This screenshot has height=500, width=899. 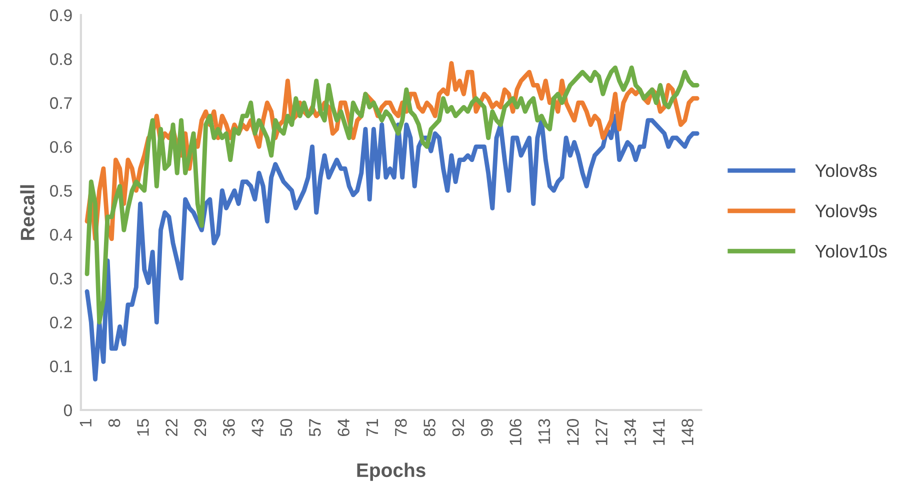 I want to click on x-tick-label: 134, so click(x=630, y=431).